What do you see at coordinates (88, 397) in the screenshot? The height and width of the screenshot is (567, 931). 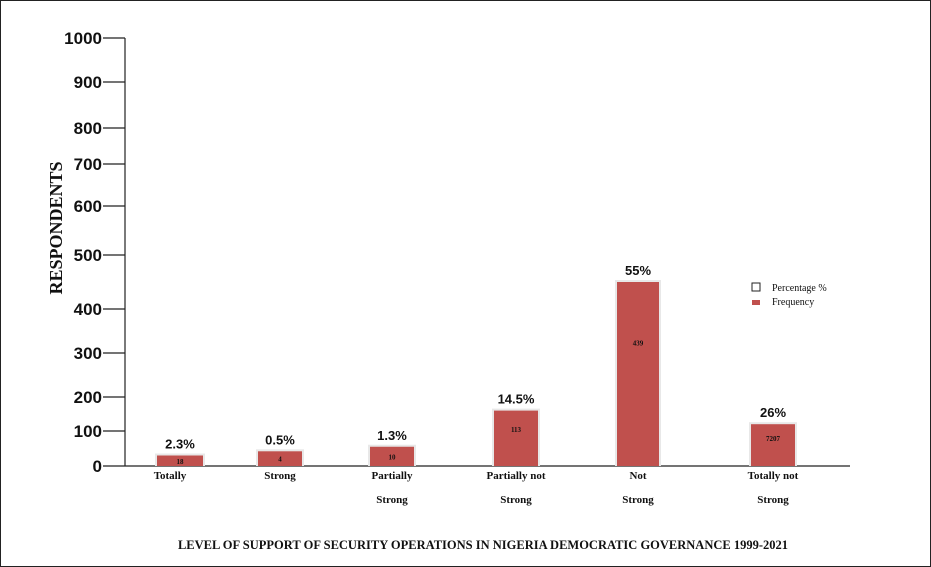 I see `y-tick-label: 200` at bounding box center [88, 397].